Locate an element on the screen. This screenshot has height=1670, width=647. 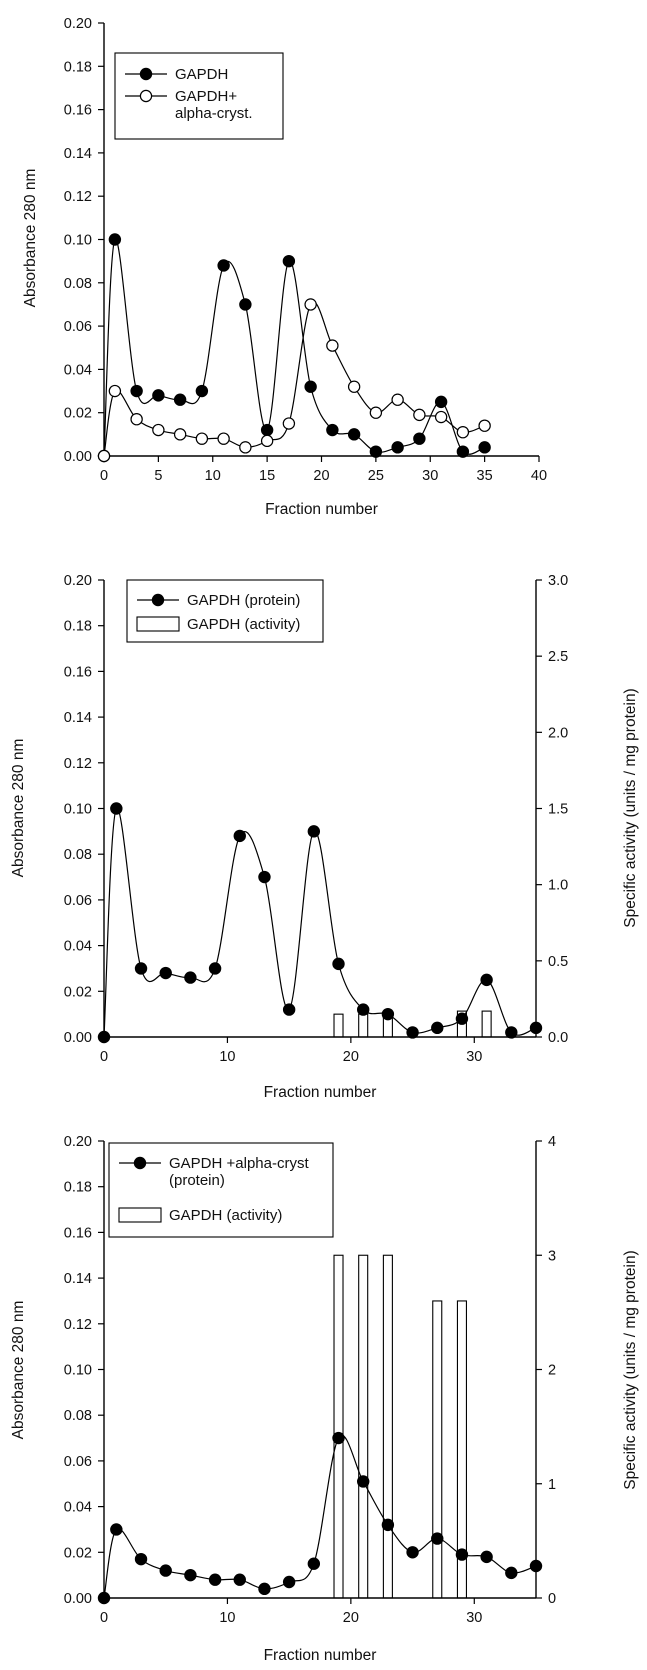
y-tick-label: 0.12 is located at coordinates (78, 1325).